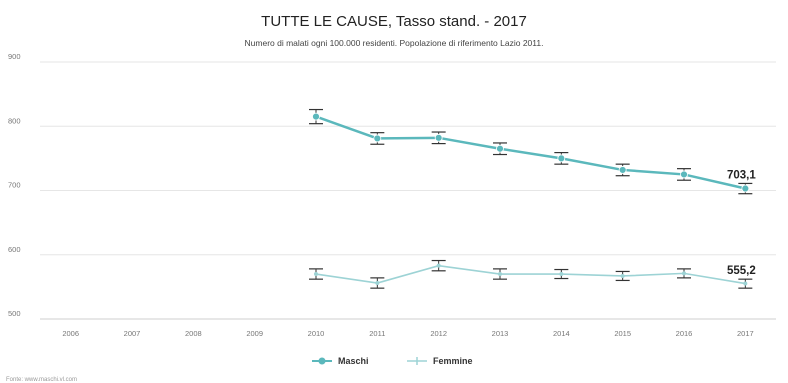  What do you see at coordinates (353, 361) in the screenshot?
I see `legend-label-maschi: Maschi` at bounding box center [353, 361].